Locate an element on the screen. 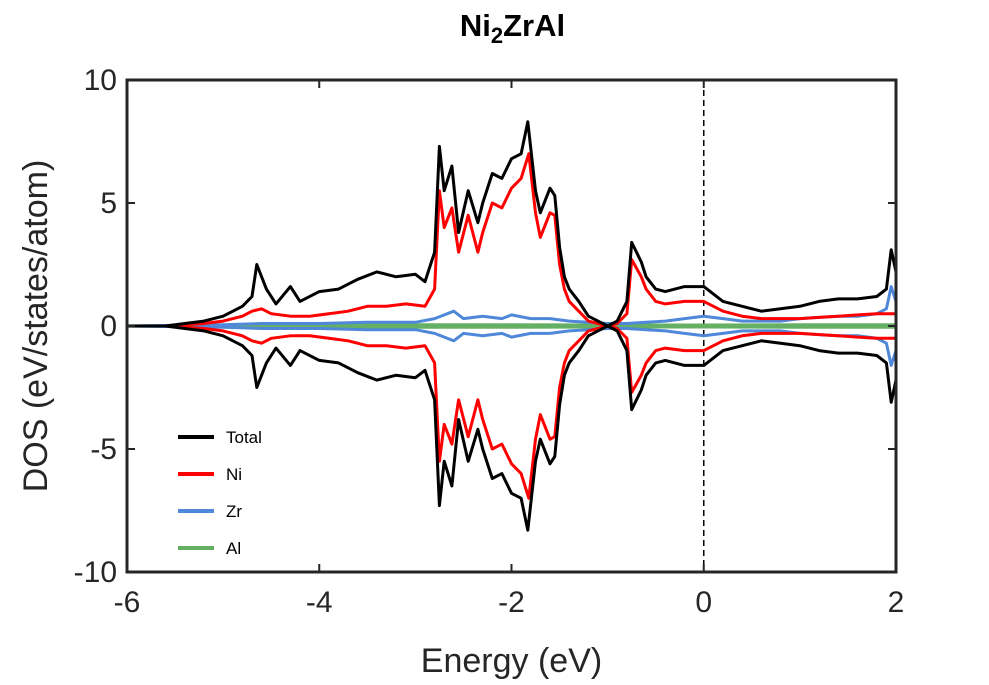 Image resolution: width=989 pixels, height=685 pixels. x-tick-label: -6 is located at coordinates (127, 602).